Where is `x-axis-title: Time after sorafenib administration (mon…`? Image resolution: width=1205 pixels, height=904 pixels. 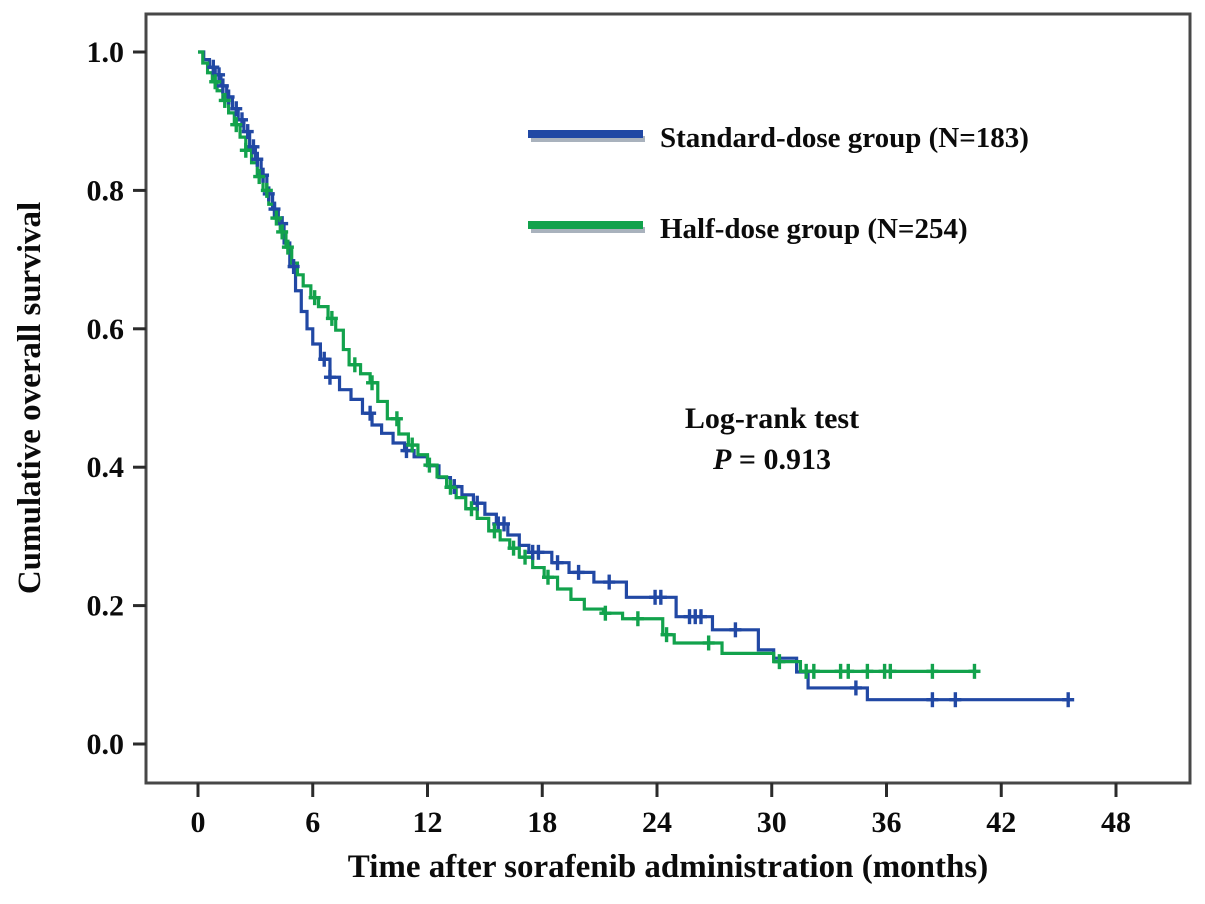
x-axis-title: Time after sorafenib administration (mon… is located at coordinates (668, 867).